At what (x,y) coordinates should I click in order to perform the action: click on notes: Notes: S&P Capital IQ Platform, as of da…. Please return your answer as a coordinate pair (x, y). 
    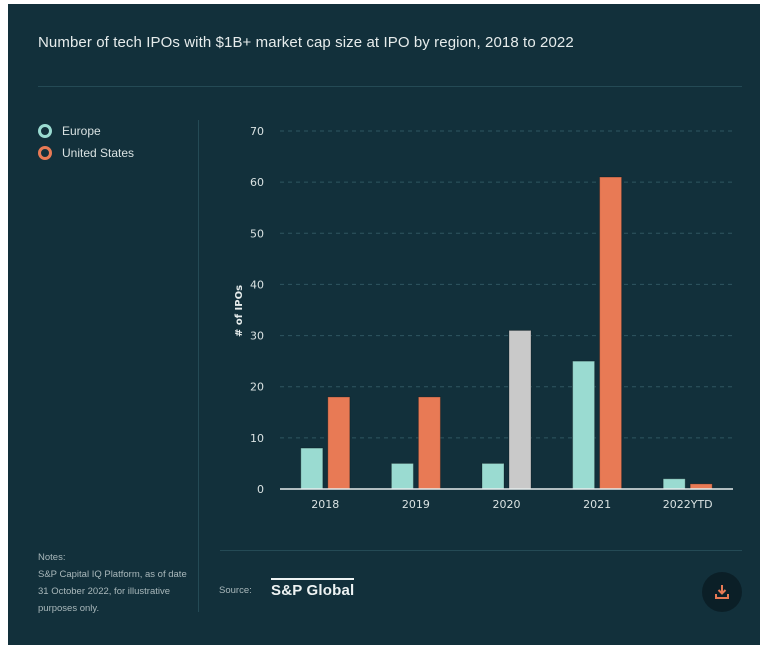
    Looking at the image, I should click on (113, 583).